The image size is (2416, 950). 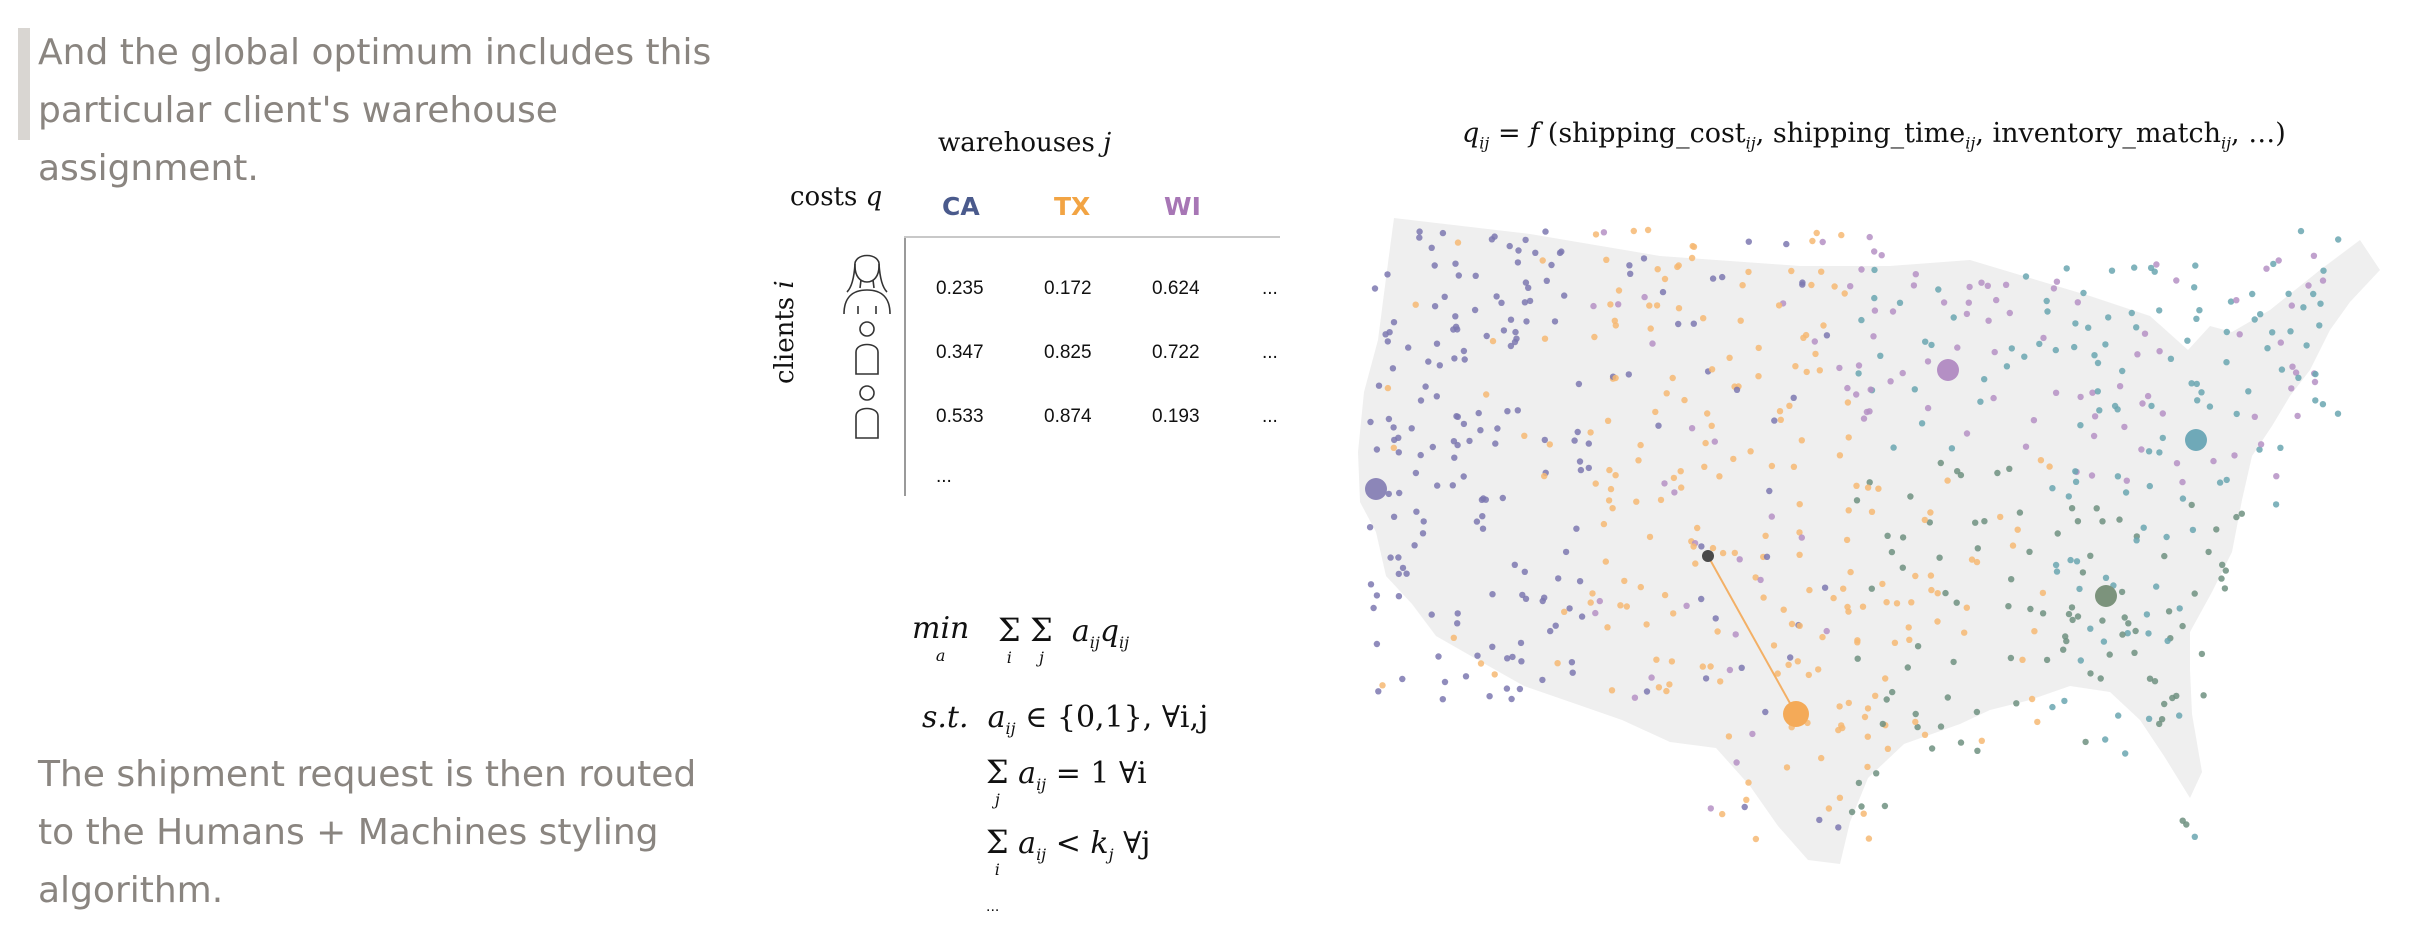 What do you see at coordinates (867, 348) in the screenshot?
I see `client-avatar-icon` at bounding box center [867, 348].